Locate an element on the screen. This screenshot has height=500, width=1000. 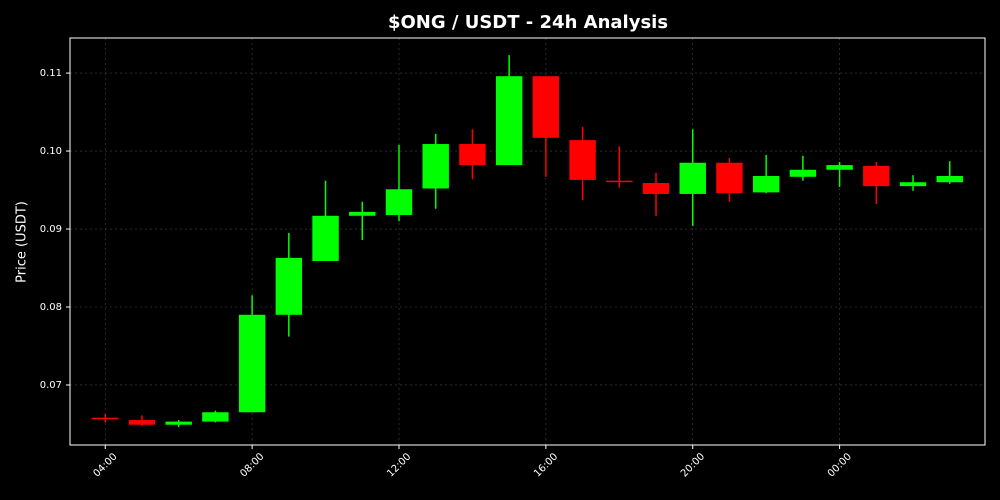
y-tick-label: 0.11 is located at coordinates (51, 73).